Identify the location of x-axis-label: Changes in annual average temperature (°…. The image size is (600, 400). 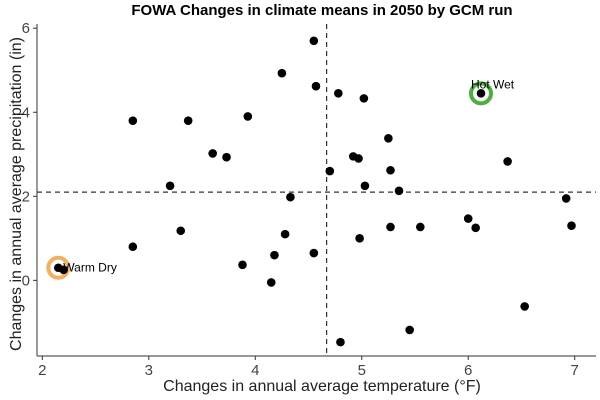
(322, 386).